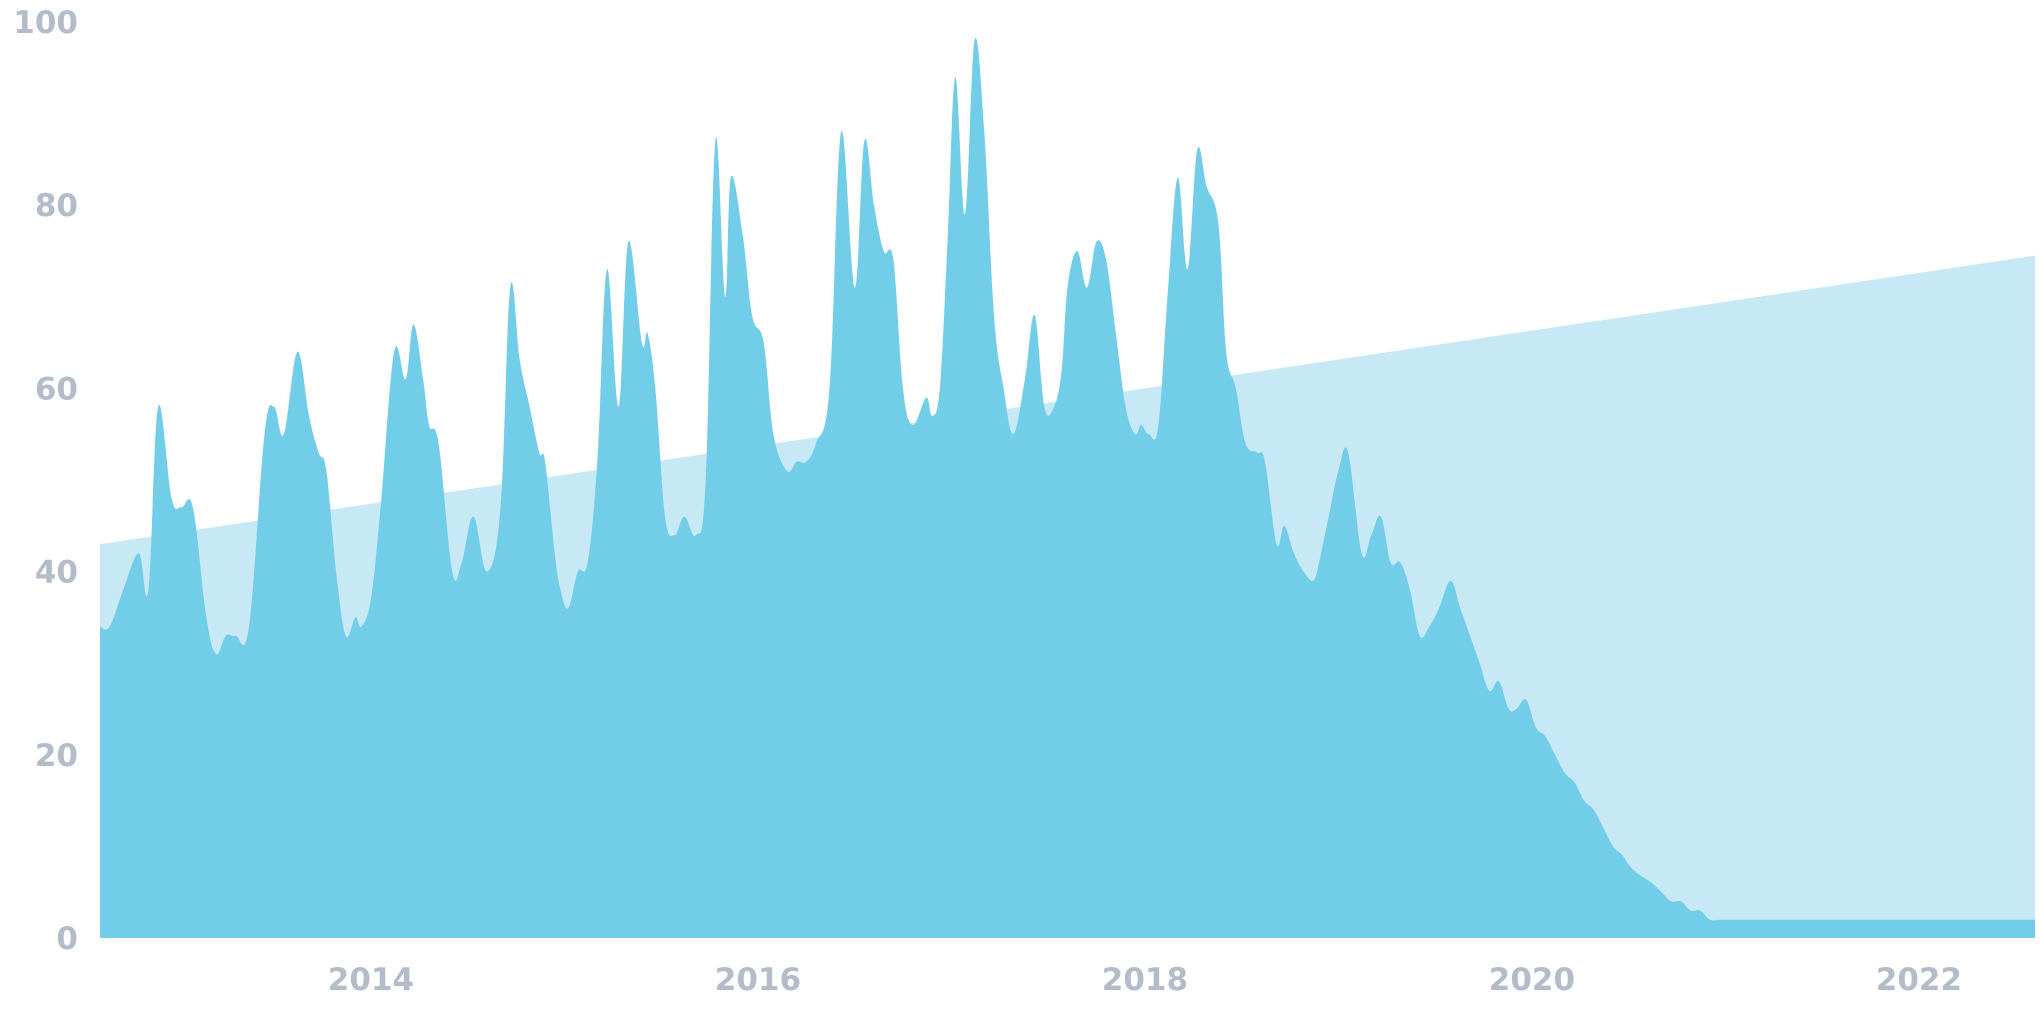  I want to click on x-tick-label: 2016, so click(758, 980).